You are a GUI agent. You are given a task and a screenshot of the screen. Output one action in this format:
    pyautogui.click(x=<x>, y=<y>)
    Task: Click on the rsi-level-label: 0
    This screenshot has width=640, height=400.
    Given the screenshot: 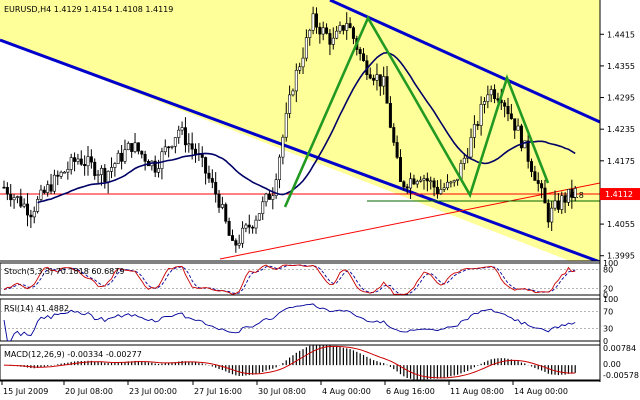 What is the action you would take?
    pyautogui.click(x=605, y=341)
    